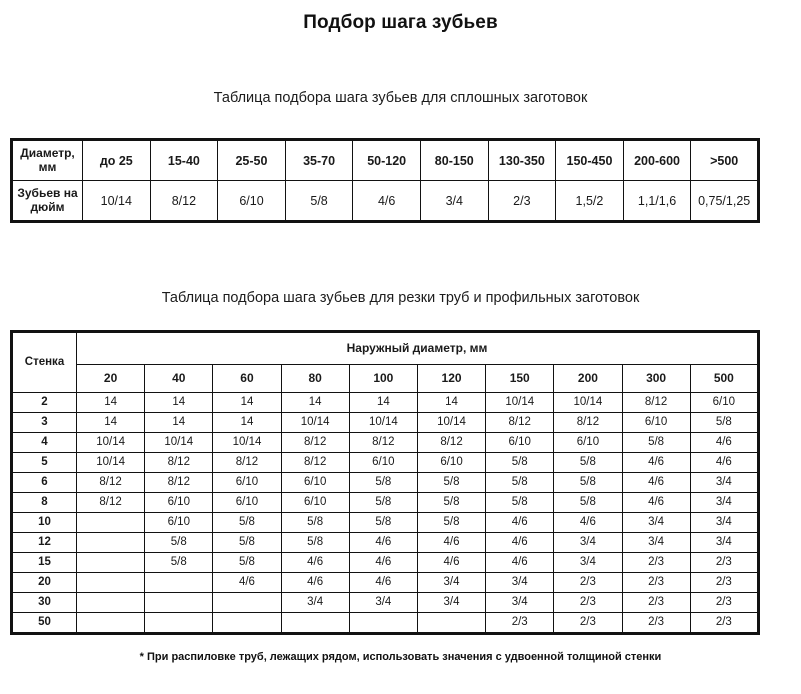 The width and height of the screenshot is (801, 694). I want to click on solid-value-3: 5/8, so click(319, 201).